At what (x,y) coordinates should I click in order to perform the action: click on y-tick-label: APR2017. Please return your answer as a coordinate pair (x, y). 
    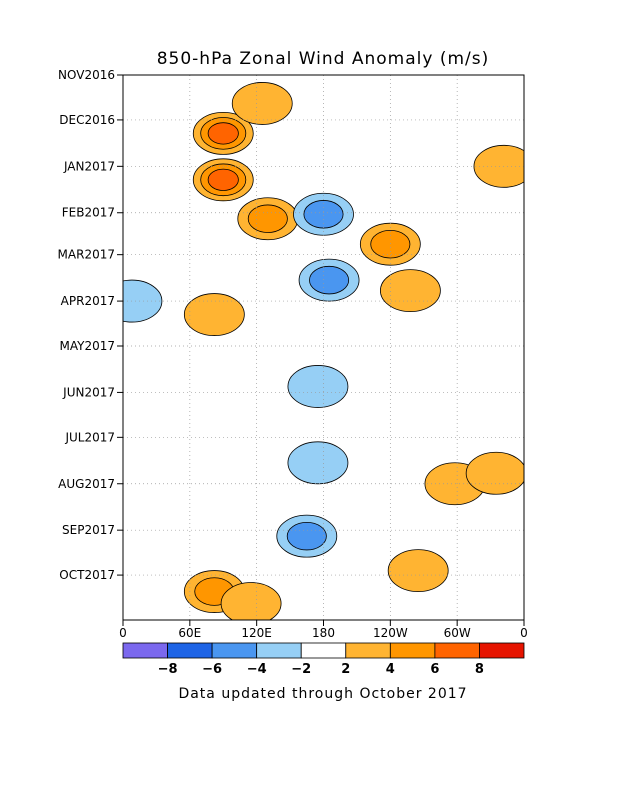
    Looking at the image, I should click on (88, 301).